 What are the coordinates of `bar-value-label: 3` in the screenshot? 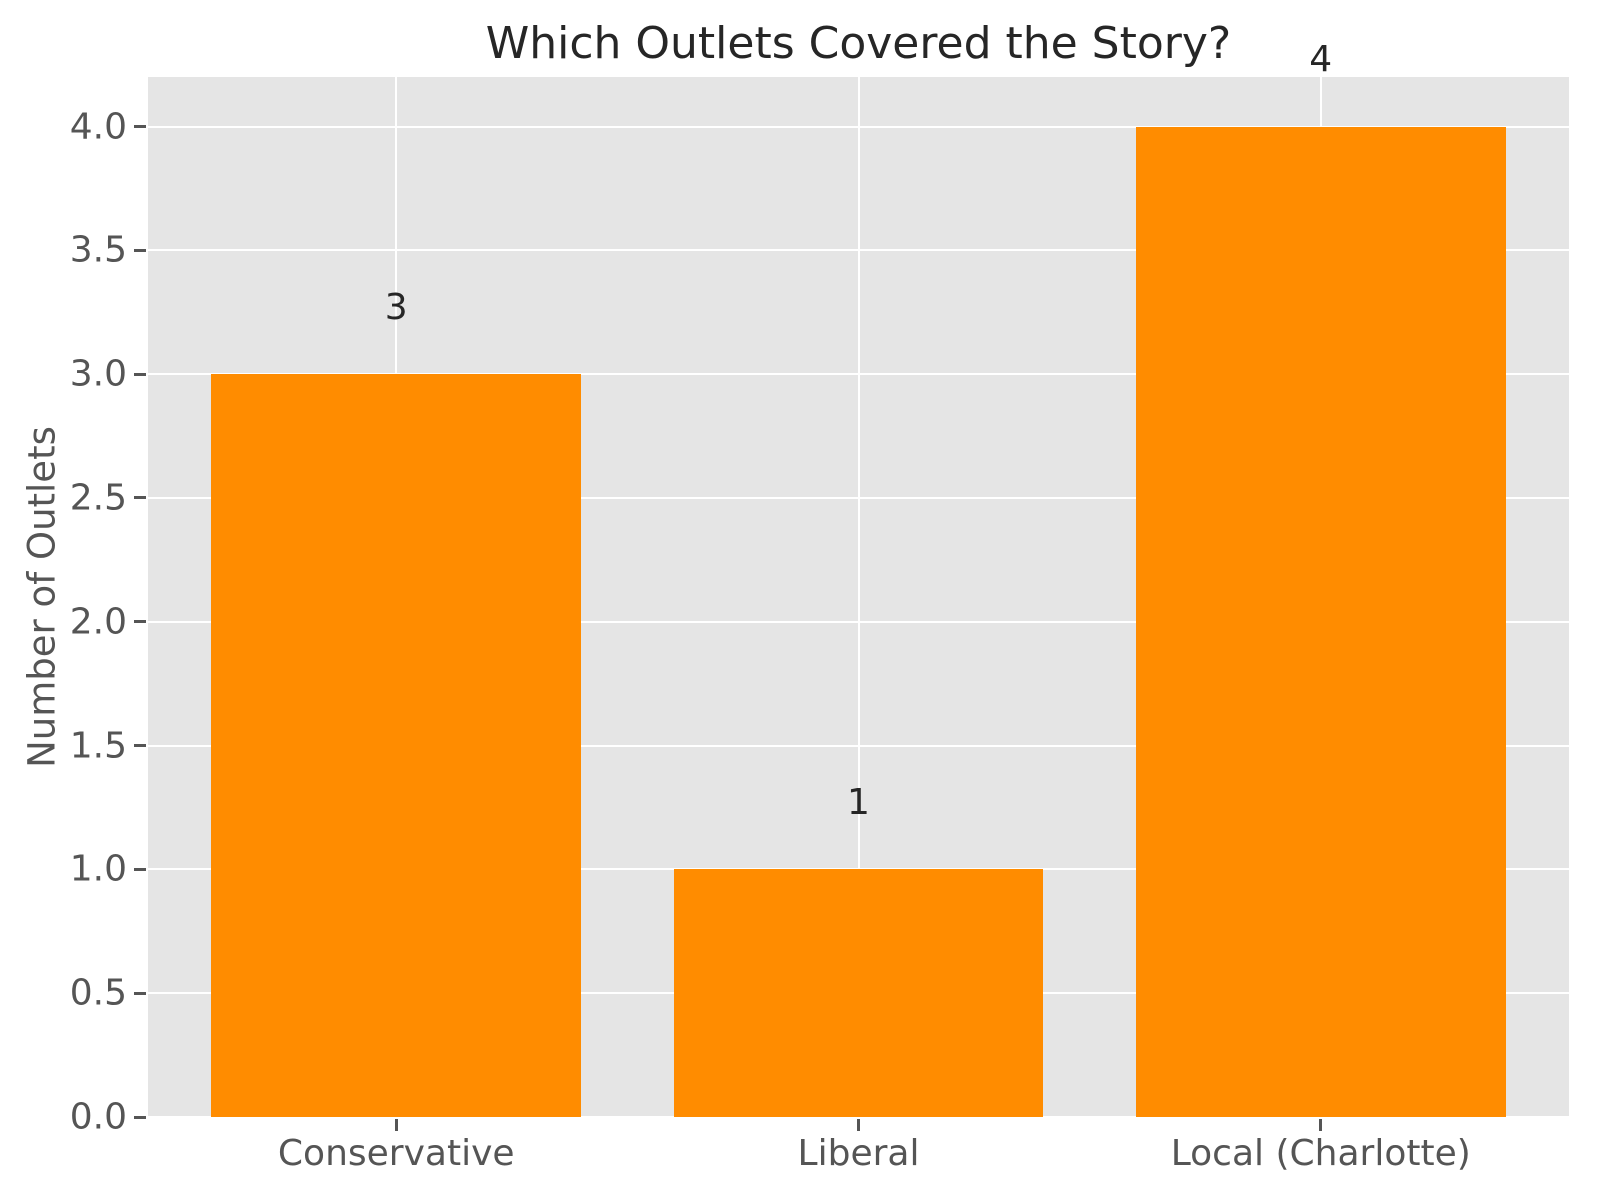 It's located at (396, 307).